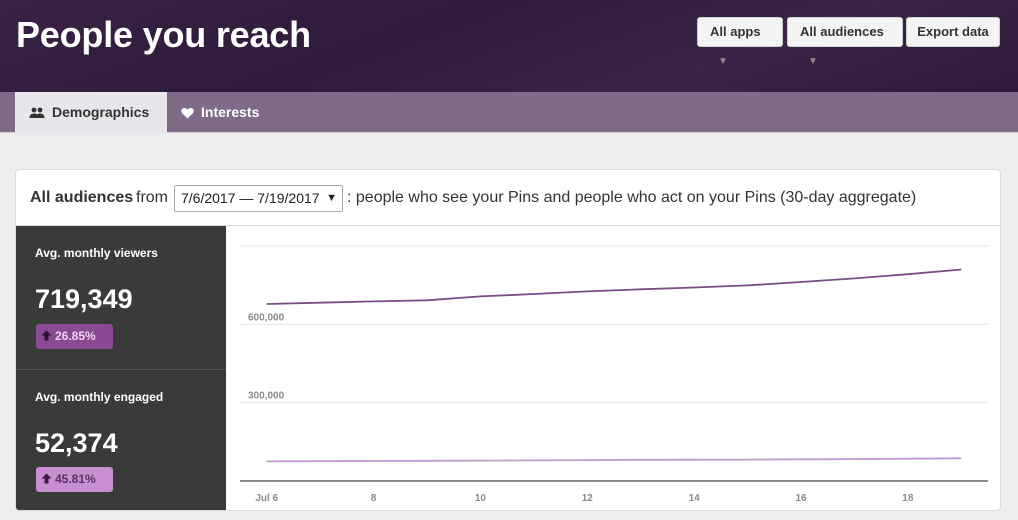 This screenshot has width=1018, height=520. I want to click on x-tick-label: 14, so click(695, 498).